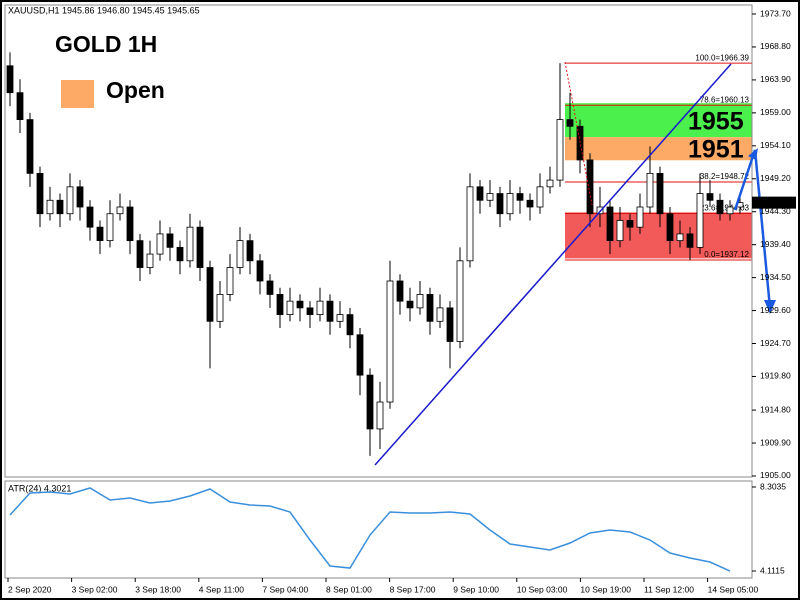 The image size is (800, 605). I want to click on annotation: 1951, so click(716, 150).